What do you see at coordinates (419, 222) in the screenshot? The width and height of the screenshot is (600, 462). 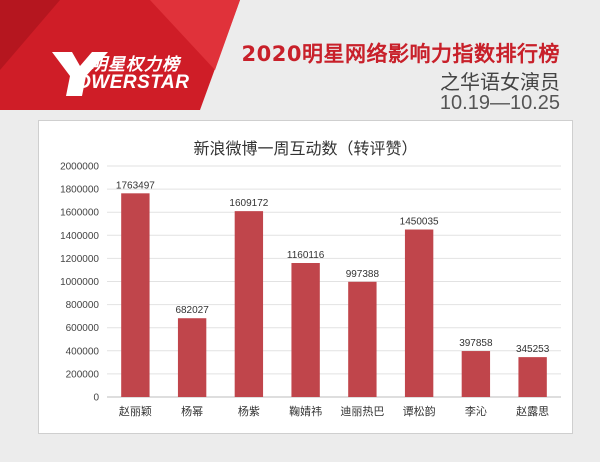 I see `data-label: 1450035` at bounding box center [419, 222].